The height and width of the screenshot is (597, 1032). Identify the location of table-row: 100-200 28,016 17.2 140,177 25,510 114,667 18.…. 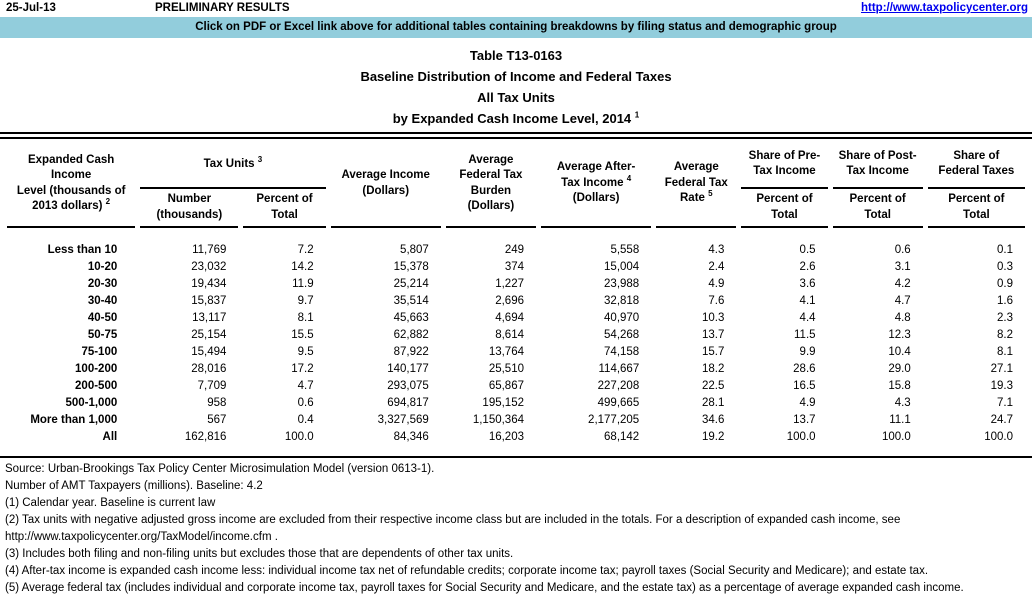
(516, 368).